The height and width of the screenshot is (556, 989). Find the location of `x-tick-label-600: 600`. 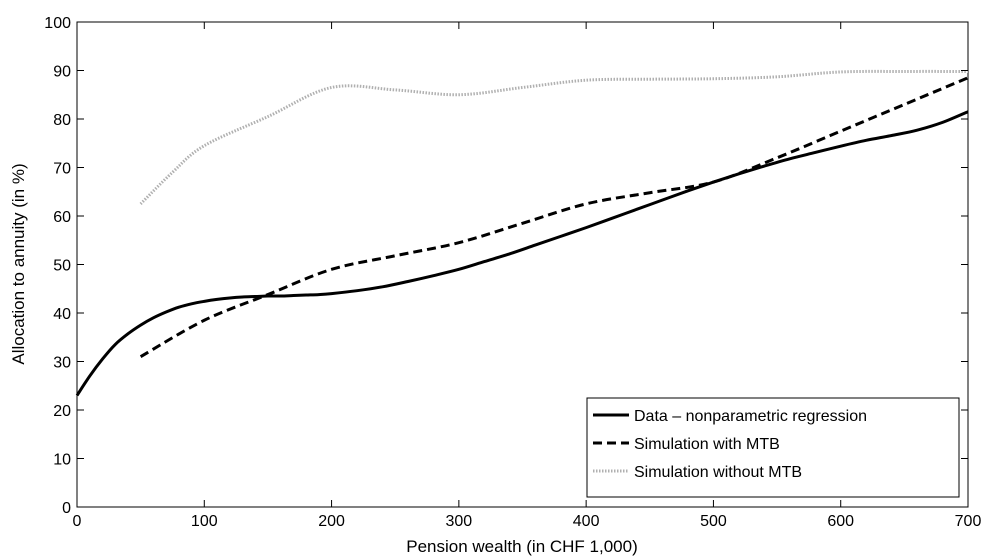

x-tick-label-600: 600 is located at coordinates (840, 521).